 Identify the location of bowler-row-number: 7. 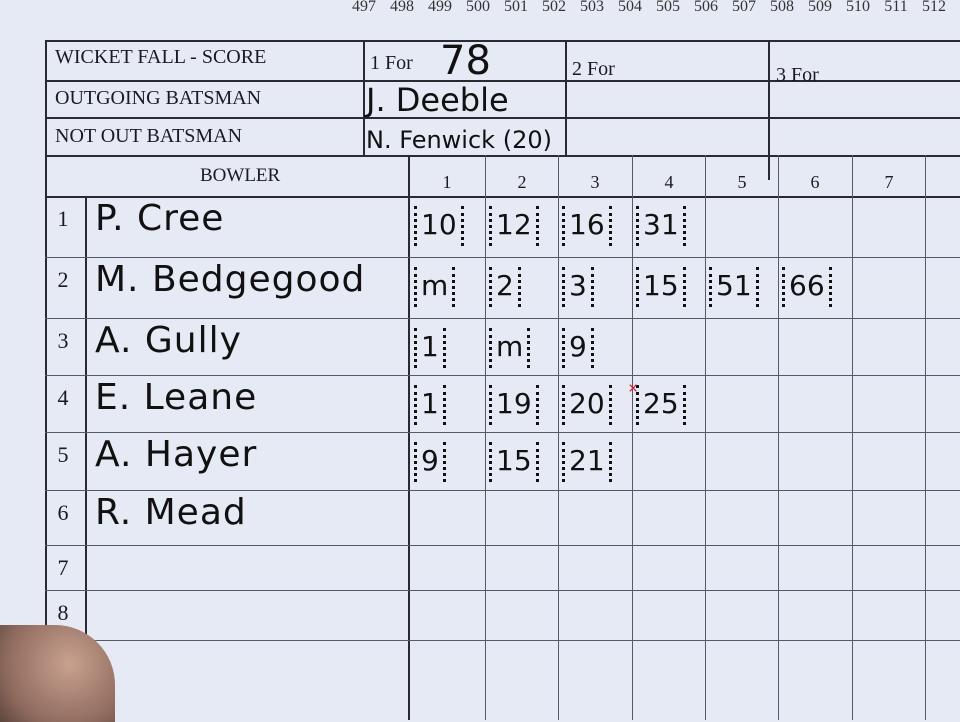
(63, 567).